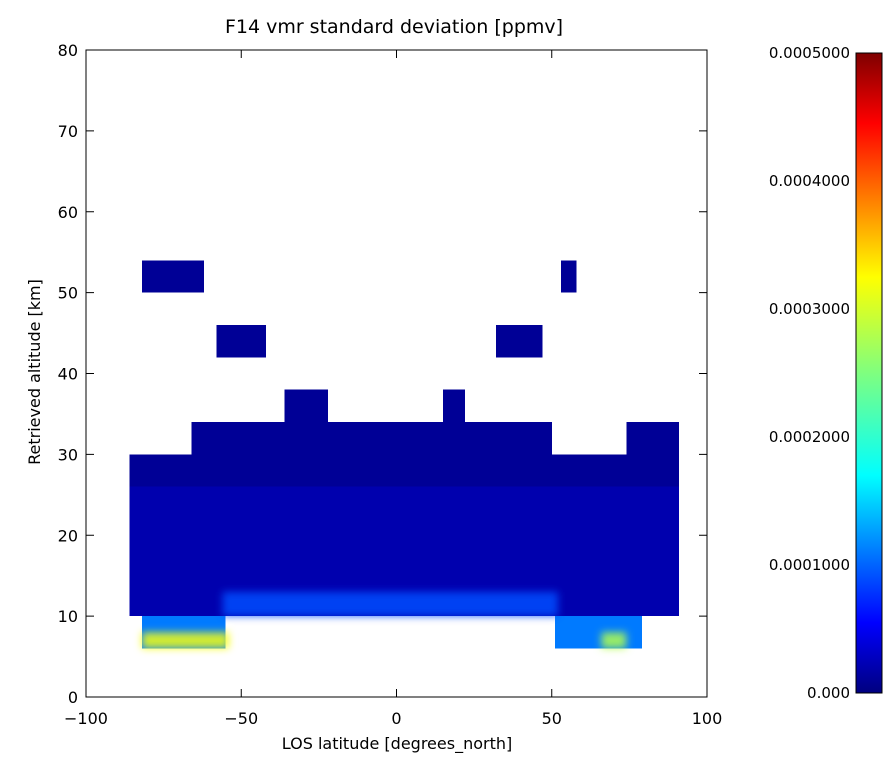 This screenshot has height=768, width=884. What do you see at coordinates (809, 53) in the screenshot?
I see `colorbar-tick-label: 0.0005000` at bounding box center [809, 53].